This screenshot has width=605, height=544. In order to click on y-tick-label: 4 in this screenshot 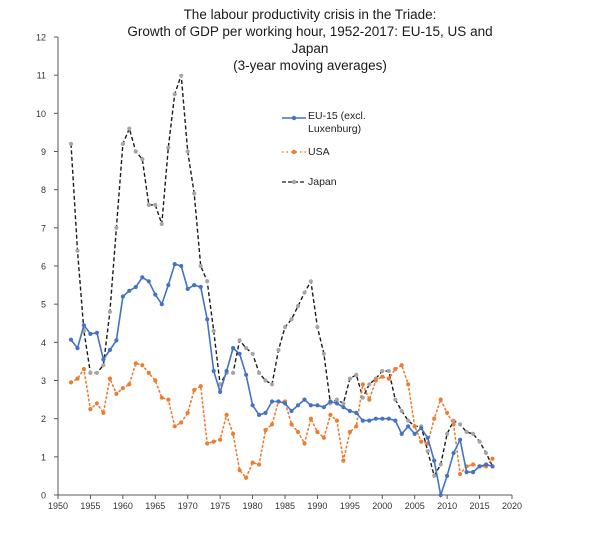, I will do `click(43, 343)`.